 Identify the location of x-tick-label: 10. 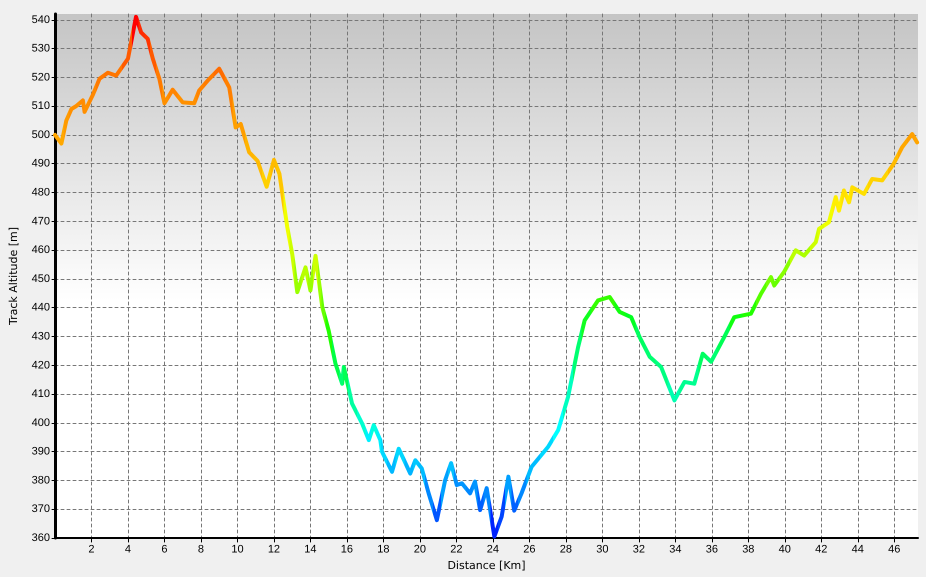
(237, 550).